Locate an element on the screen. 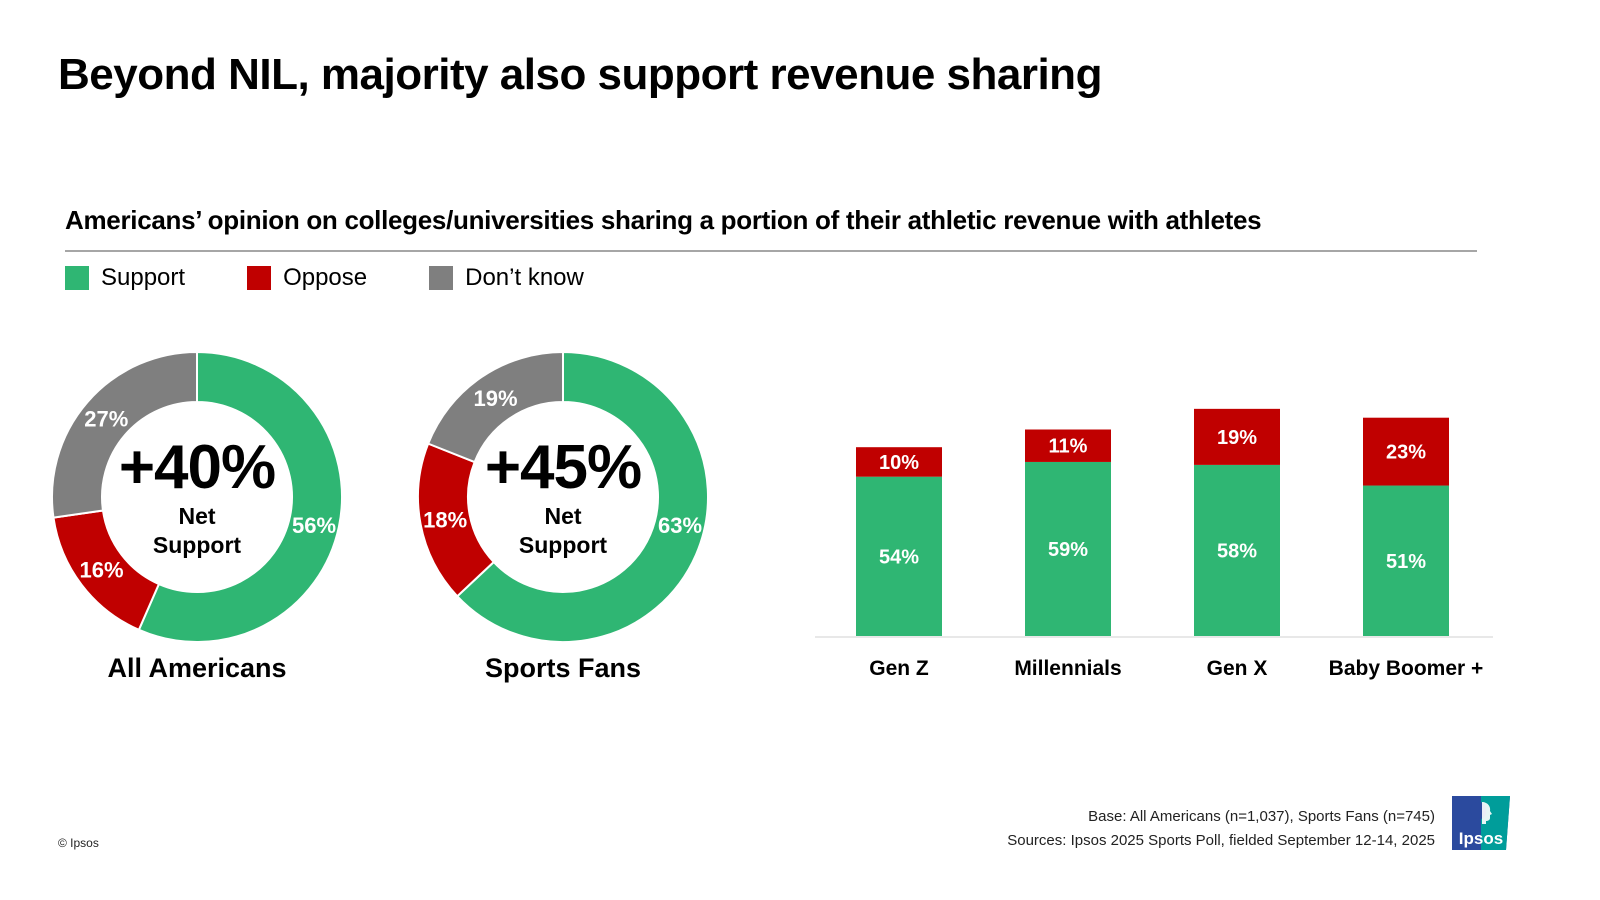 The width and height of the screenshot is (1600, 900). donut-chart-sports-fans: 63% 18% 19% +45% Net Support Sports Fans is located at coordinates (563, 525).